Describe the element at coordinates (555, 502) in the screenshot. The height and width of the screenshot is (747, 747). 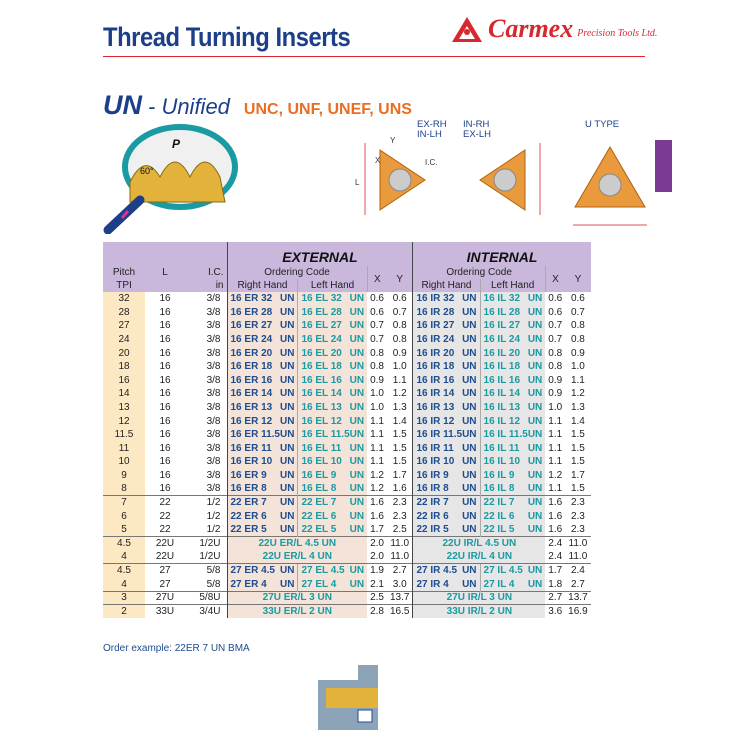
I see `int-x-cell: 1.6` at that location.